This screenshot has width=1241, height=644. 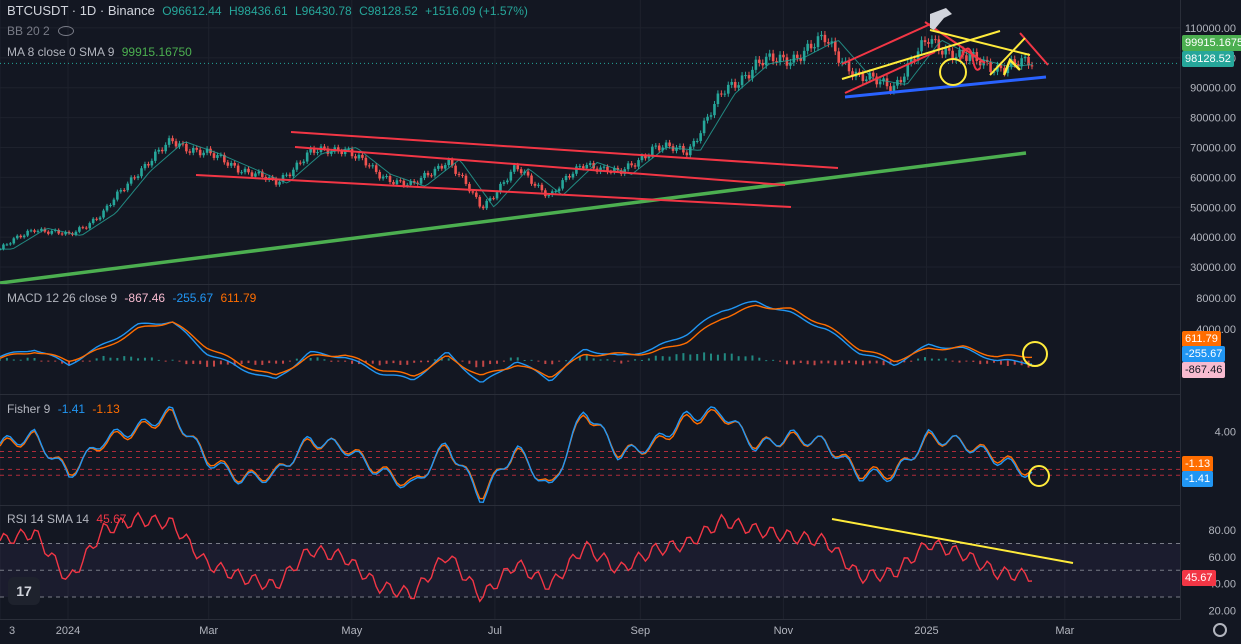 What do you see at coordinates (1039, 476) in the screenshot?
I see `yellow-circle-fisher` at bounding box center [1039, 476].